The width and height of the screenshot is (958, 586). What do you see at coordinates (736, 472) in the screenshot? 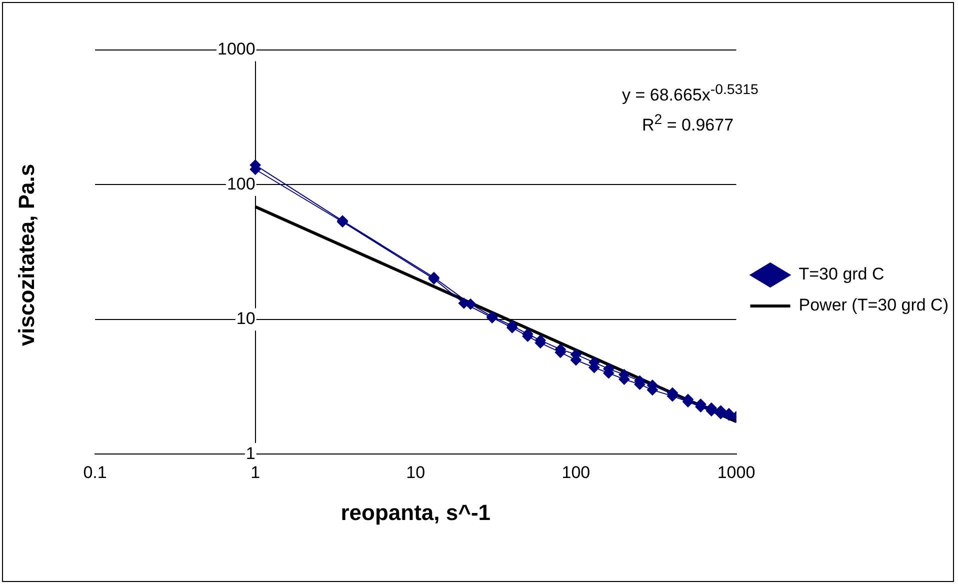
I see `x-tick-label: 1000` at bounding box center [736, 472].